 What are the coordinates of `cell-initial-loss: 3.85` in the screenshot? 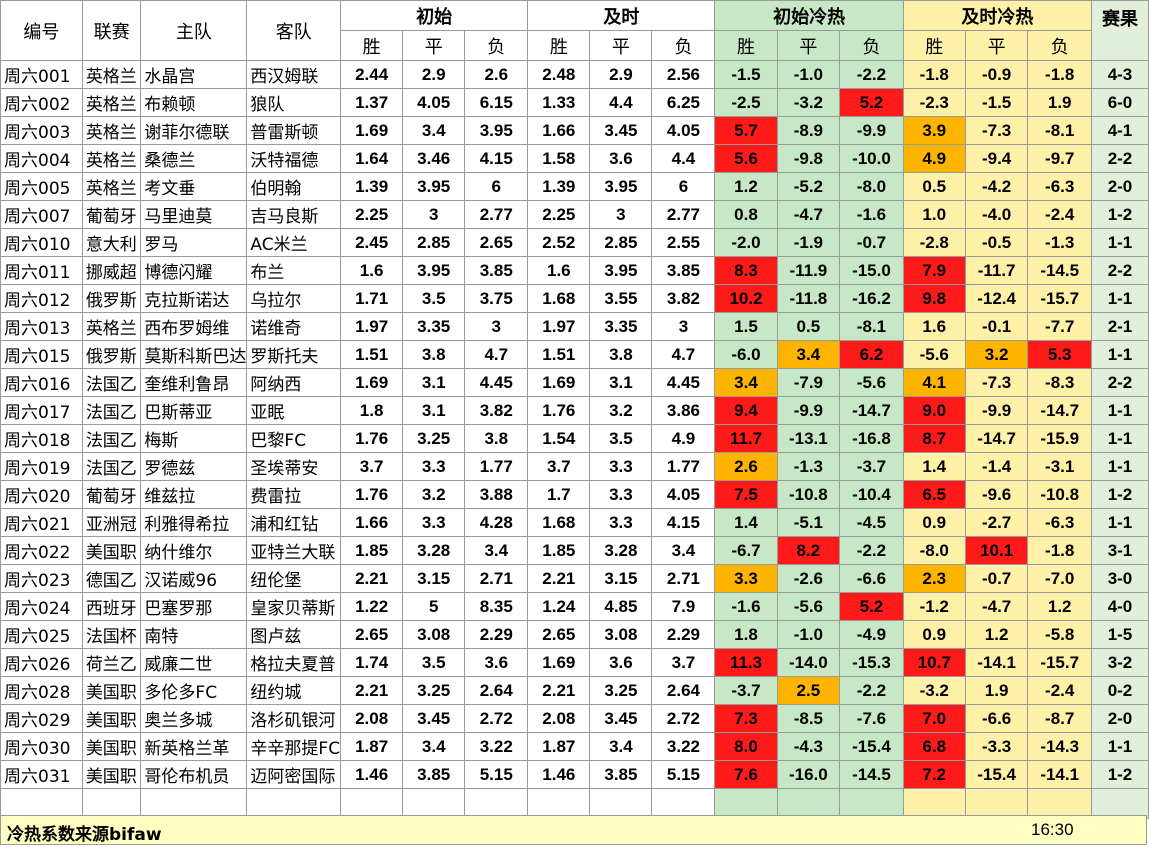 It's located at (496, 270).